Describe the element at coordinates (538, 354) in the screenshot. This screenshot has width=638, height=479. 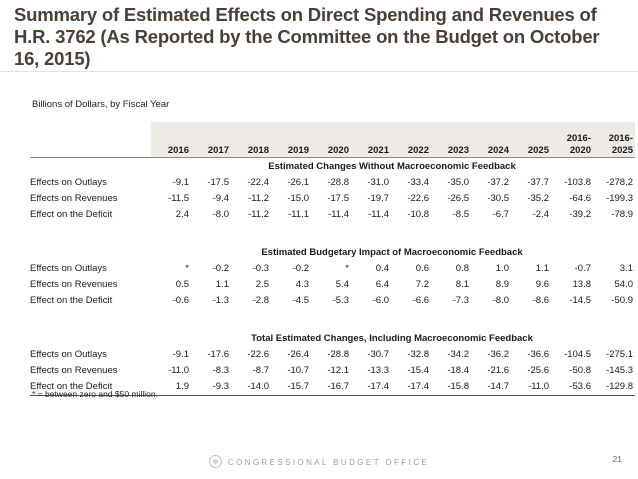
I see `value-cell: -36.6` at that location.